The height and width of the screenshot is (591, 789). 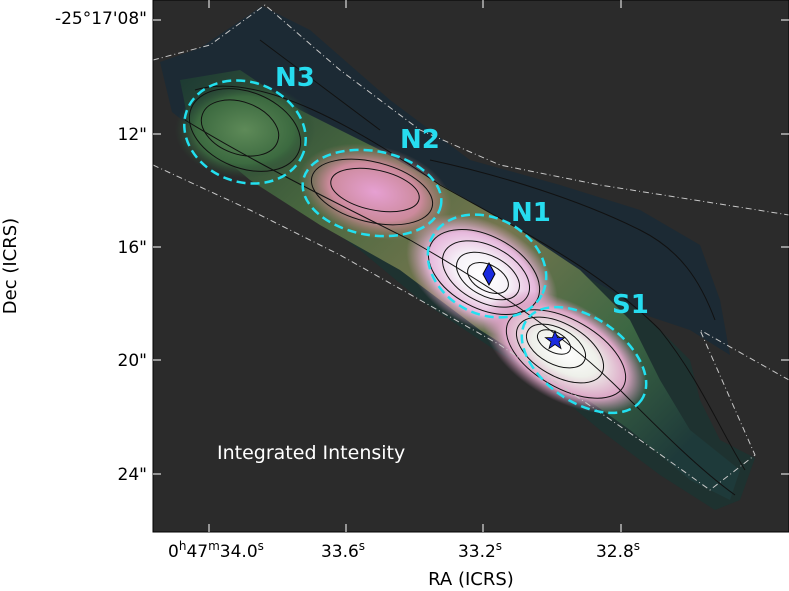 I want to click on y-tick-label: 16", so click(x=132, y=248).